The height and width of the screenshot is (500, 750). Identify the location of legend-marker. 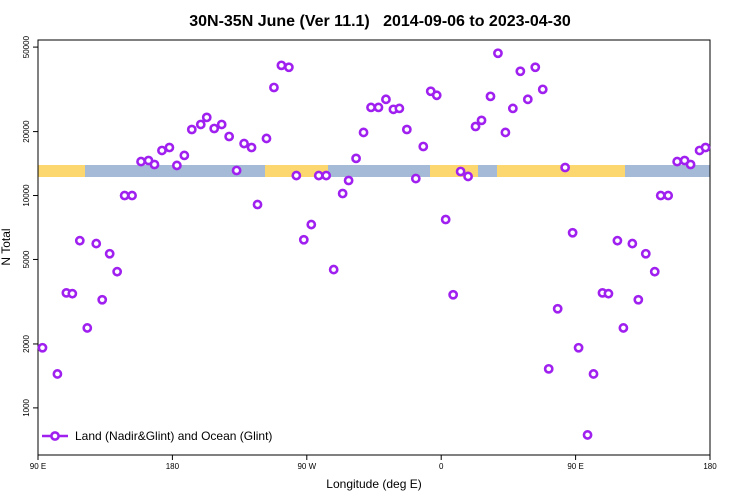
(55, 436).